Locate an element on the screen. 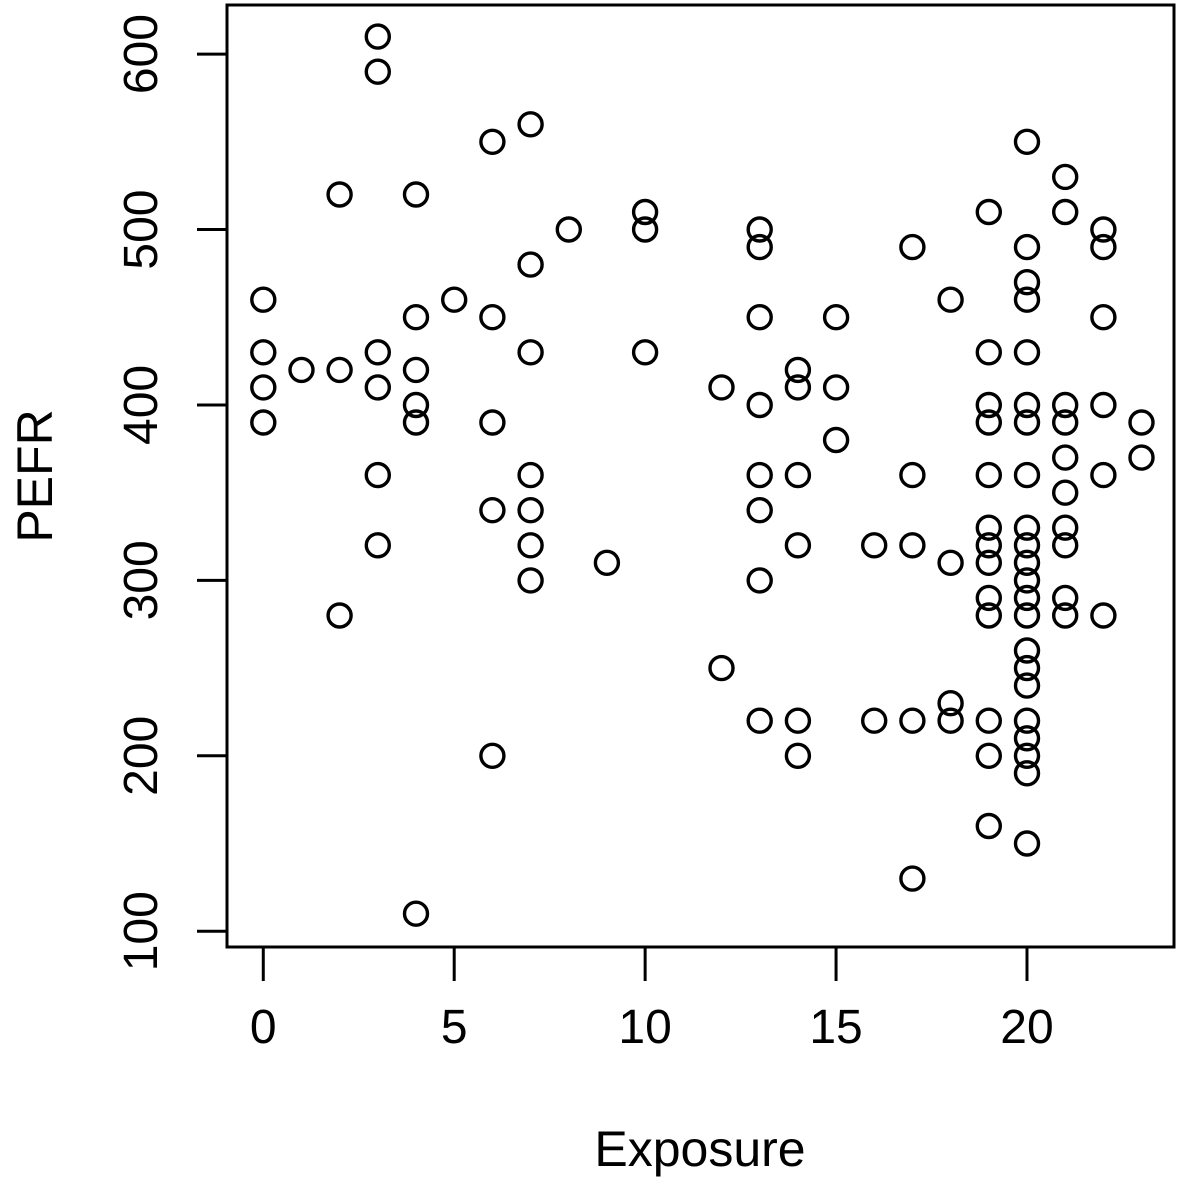  x-tick-label: 5 is located at coordinates (454, 1027).